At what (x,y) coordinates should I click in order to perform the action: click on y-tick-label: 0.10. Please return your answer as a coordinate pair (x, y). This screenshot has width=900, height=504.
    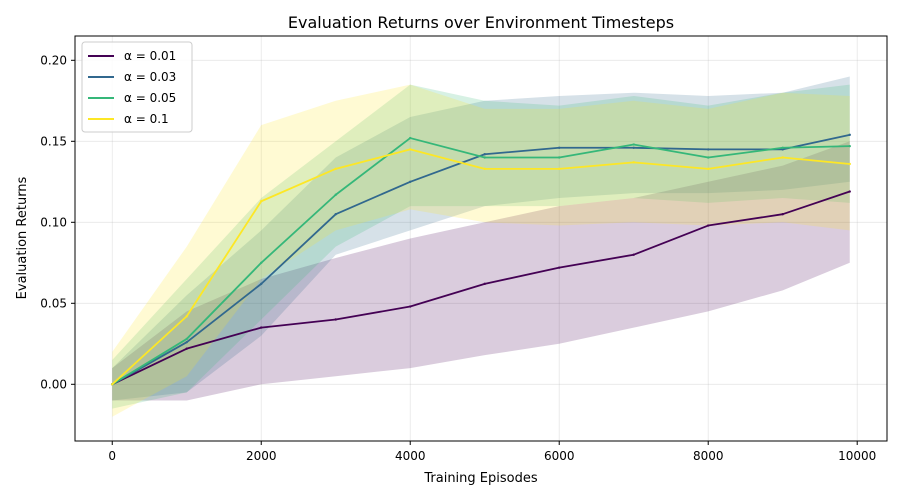
    Looking at the image, I should click on (53, 222).